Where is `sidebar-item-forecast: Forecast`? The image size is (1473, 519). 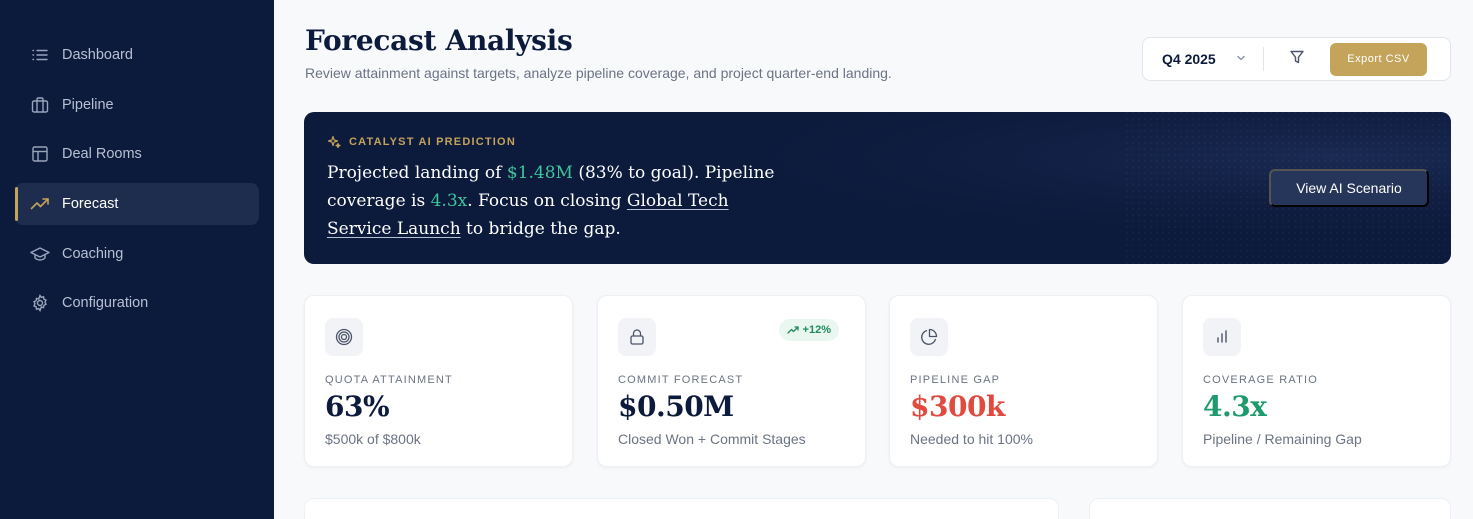
sidebar-item-forecast: Forecast is located at coordinates (137, 204).